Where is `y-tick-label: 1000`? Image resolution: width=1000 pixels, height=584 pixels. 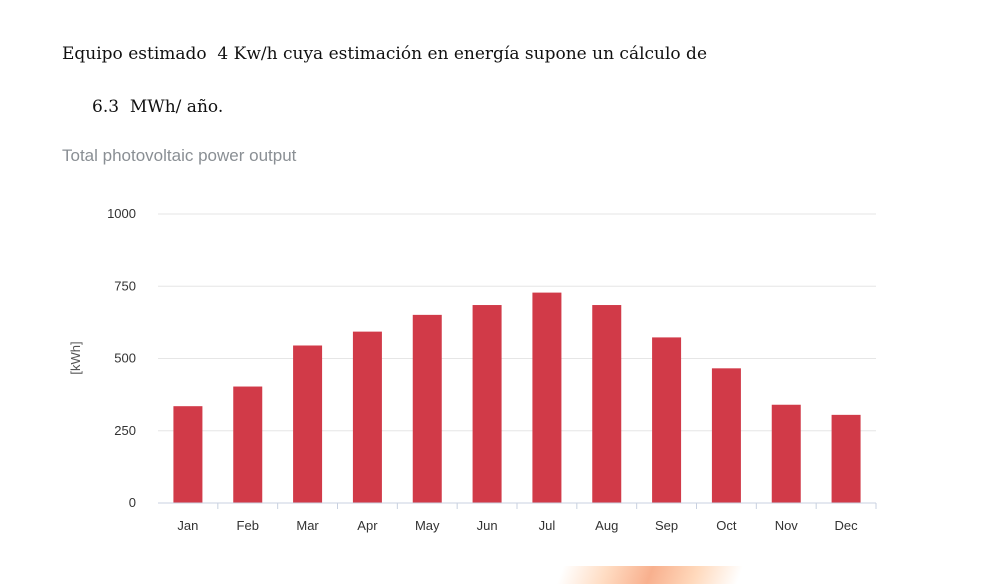
y-tick-label: 1000 is located at coordinates (121, 213).